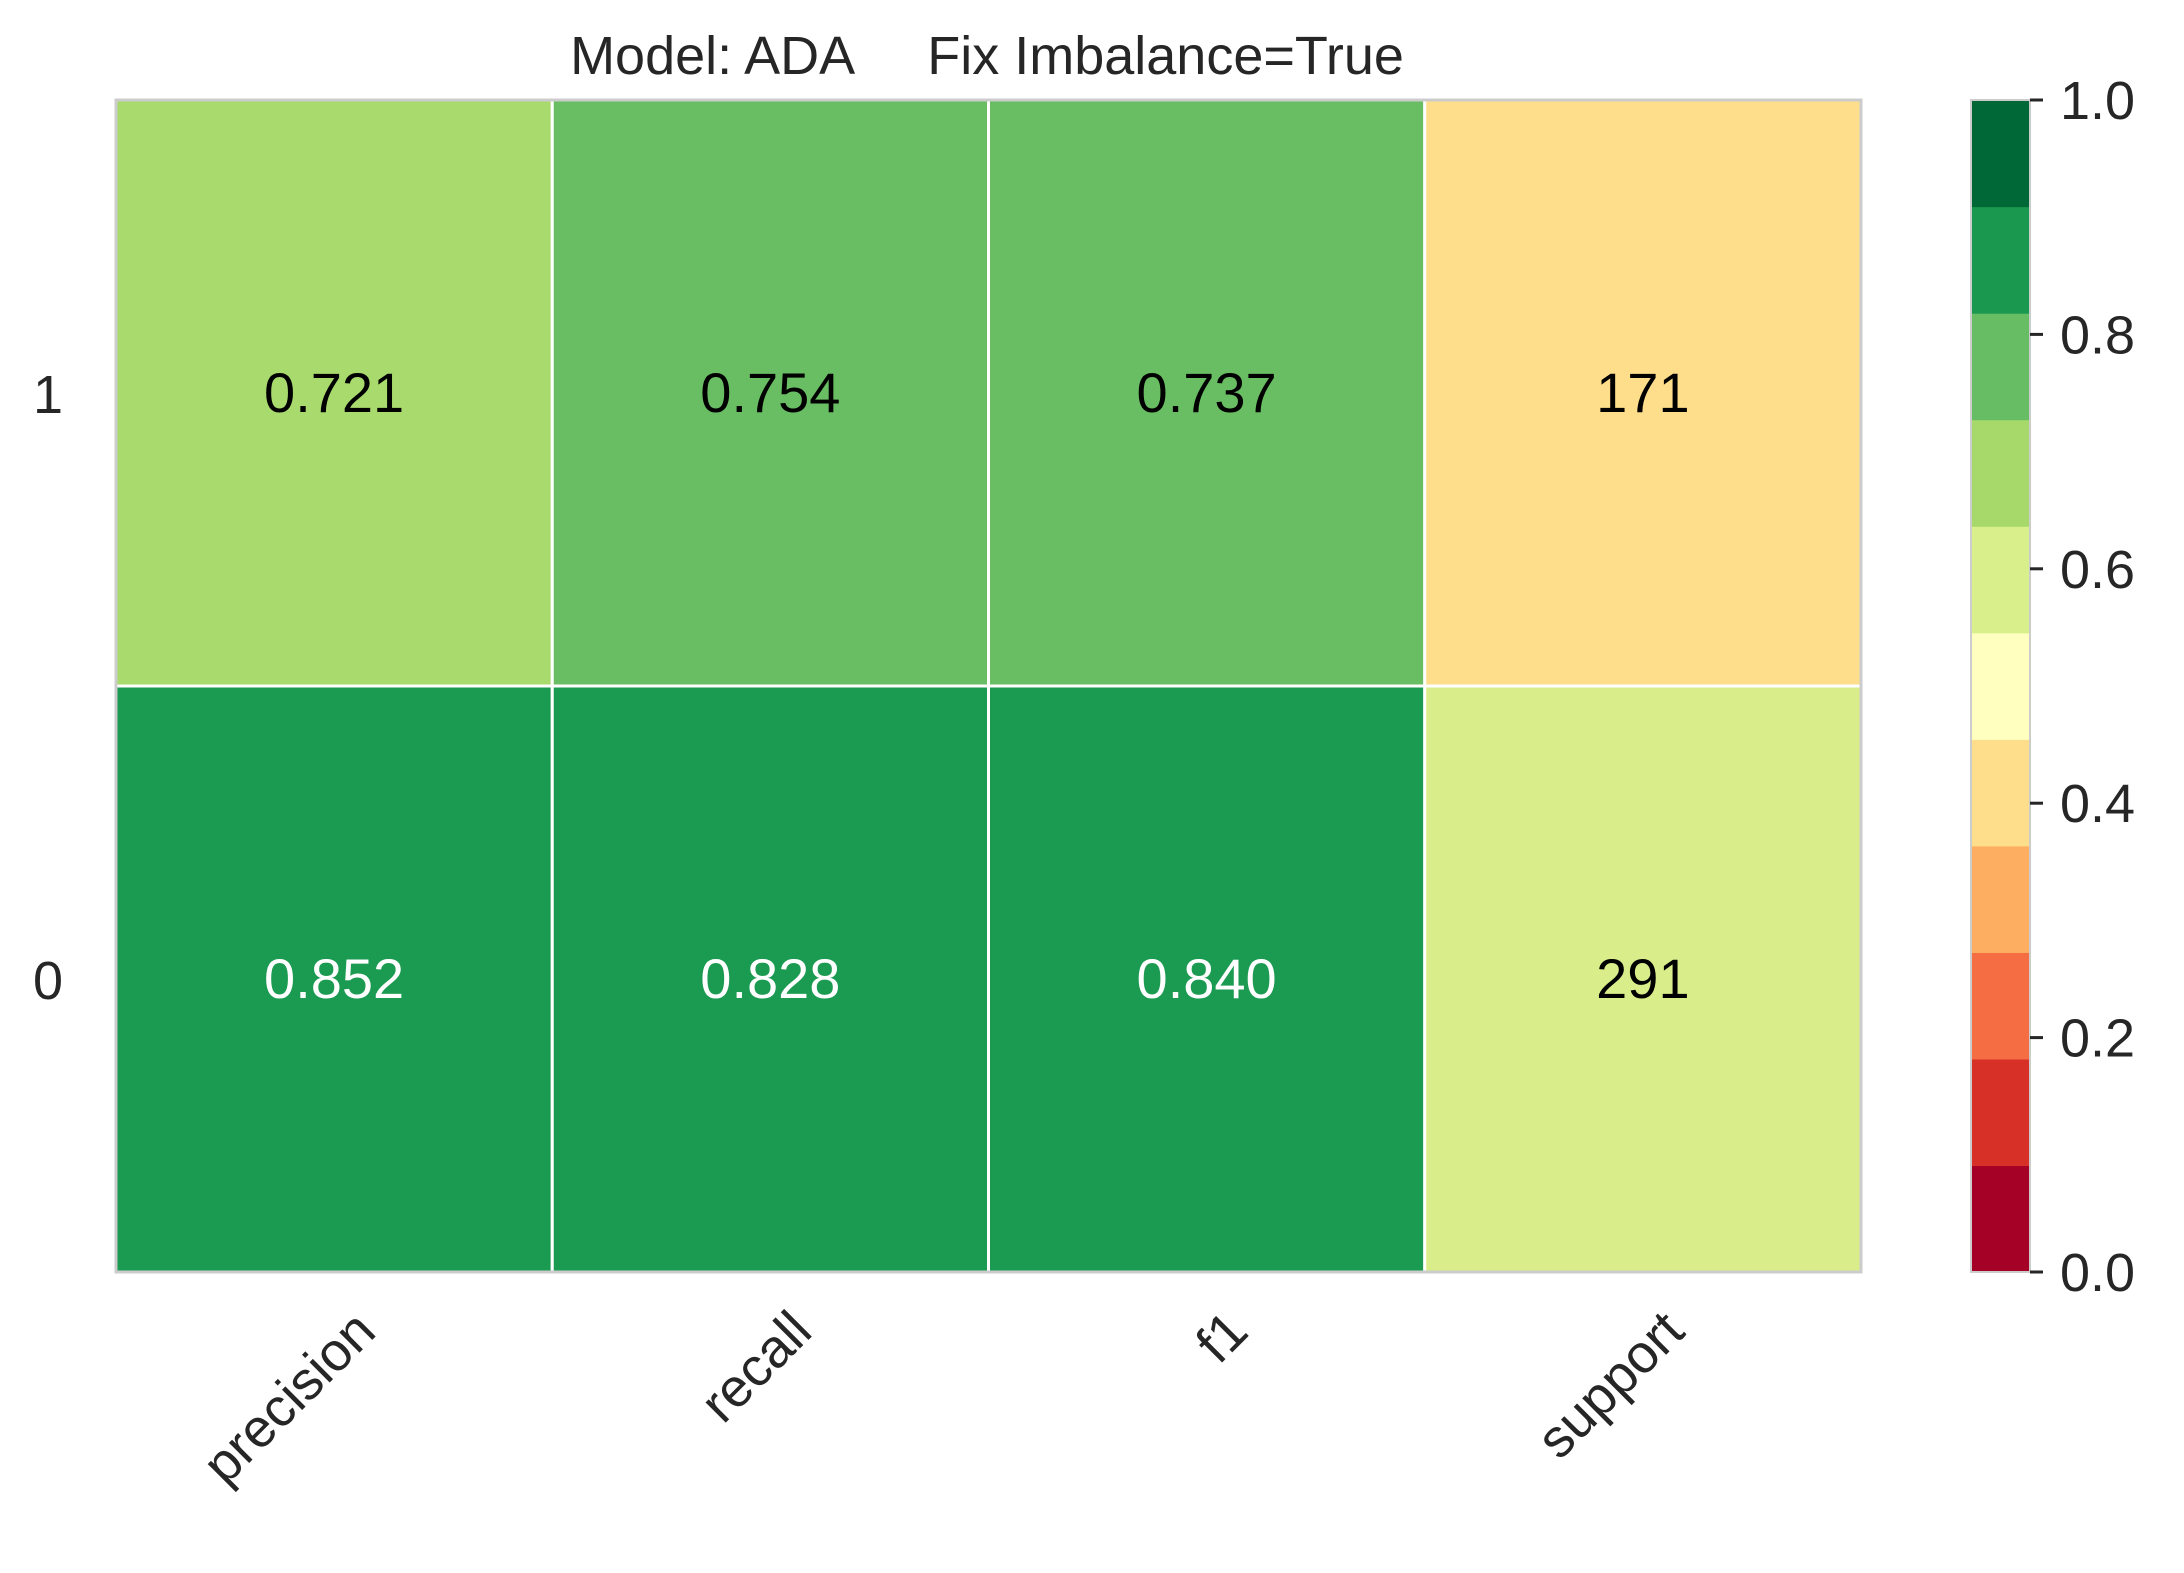 This screenshot has width=2184, height=1573. What do you see at coordinates (48, 395) in the screenshot?
I see `y-tick-label-1: 1` at bounding box center [48, 395].